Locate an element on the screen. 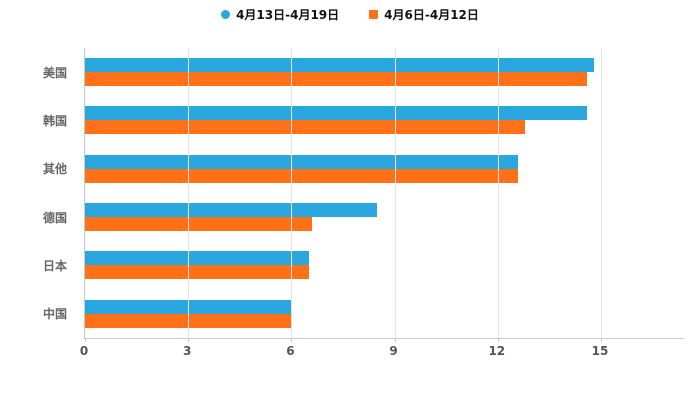  x-tick-label: 6 is located at coordinates (290, 351).